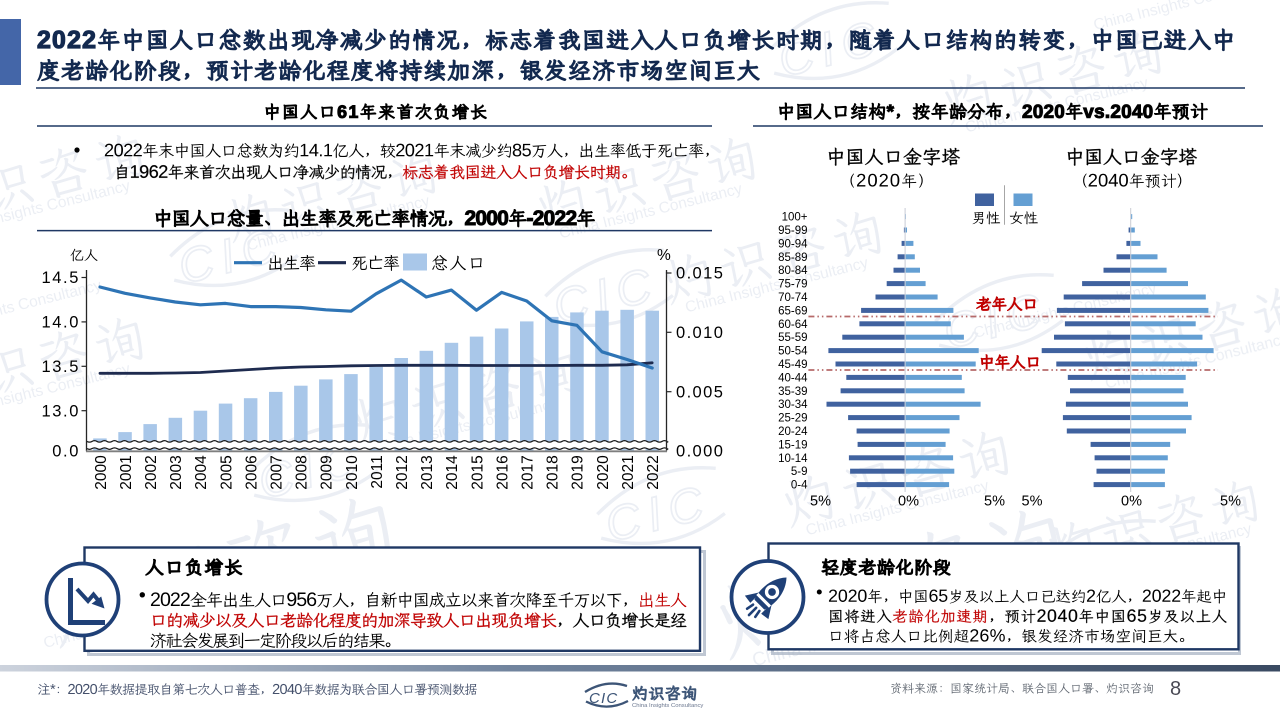  I want to click on svg-text: CIC, so click(603, 698).